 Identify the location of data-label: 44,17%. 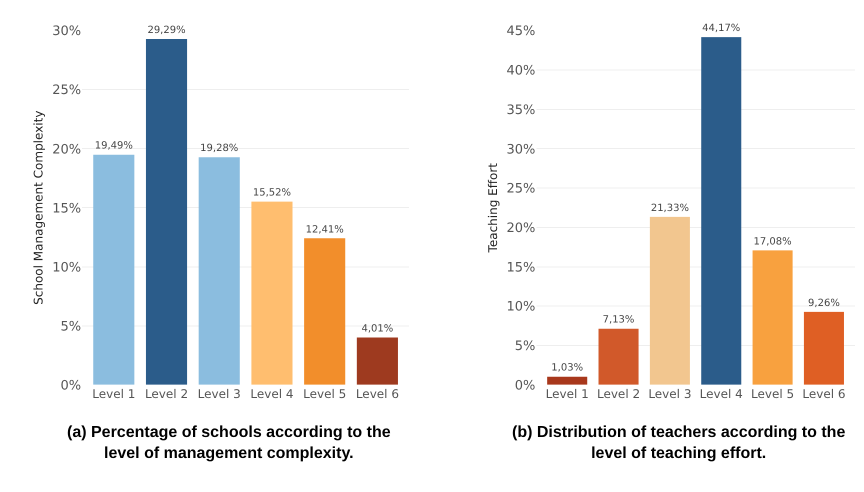
(721, 28).